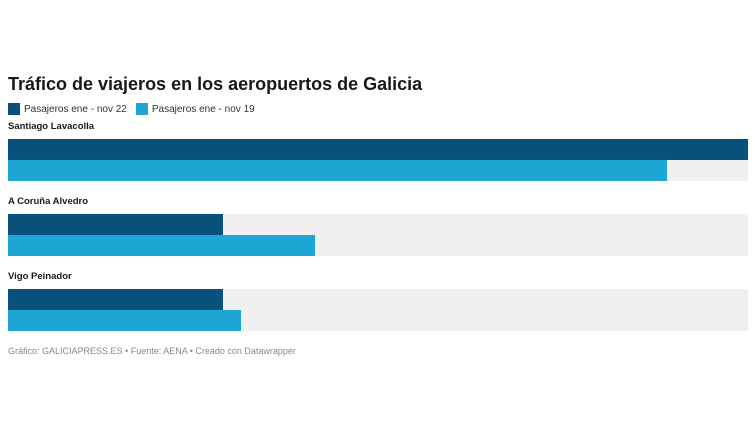 The width and height of the screenshot is (756, 432). Describe the element at coordinates (48, 201) in the screenshot. I see `category-label-a-coruna-alvedro: A Coruña Alvedro` at that location.